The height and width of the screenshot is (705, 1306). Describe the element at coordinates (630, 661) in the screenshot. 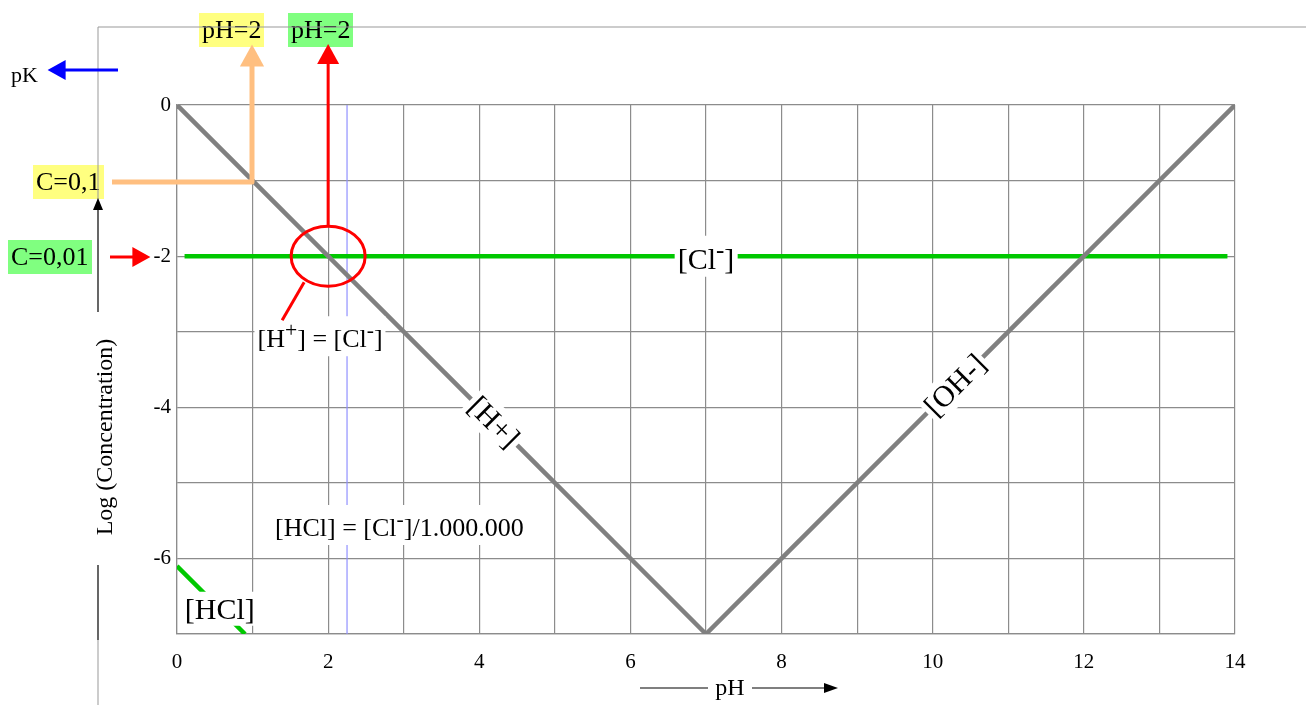

I see `x-tick-label: 6` at that location.